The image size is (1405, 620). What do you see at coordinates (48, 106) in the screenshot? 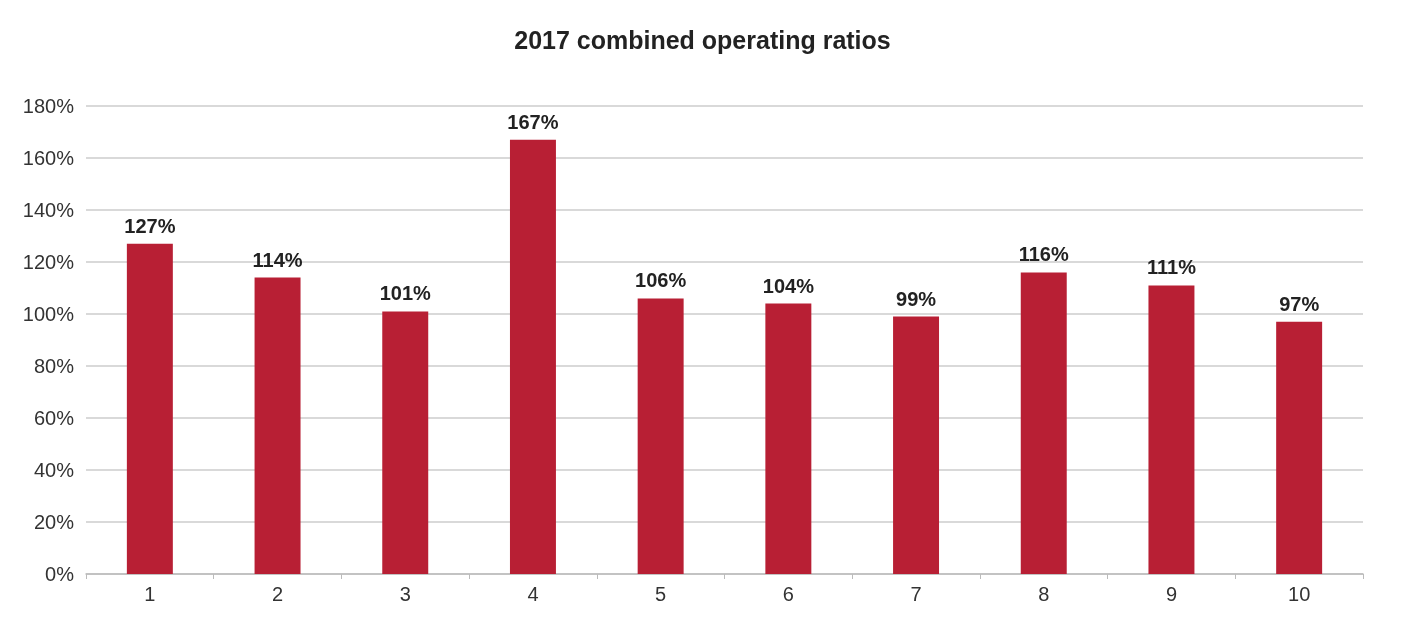
I see `y-tick-label: 180%` at bounding box center [48, 106].